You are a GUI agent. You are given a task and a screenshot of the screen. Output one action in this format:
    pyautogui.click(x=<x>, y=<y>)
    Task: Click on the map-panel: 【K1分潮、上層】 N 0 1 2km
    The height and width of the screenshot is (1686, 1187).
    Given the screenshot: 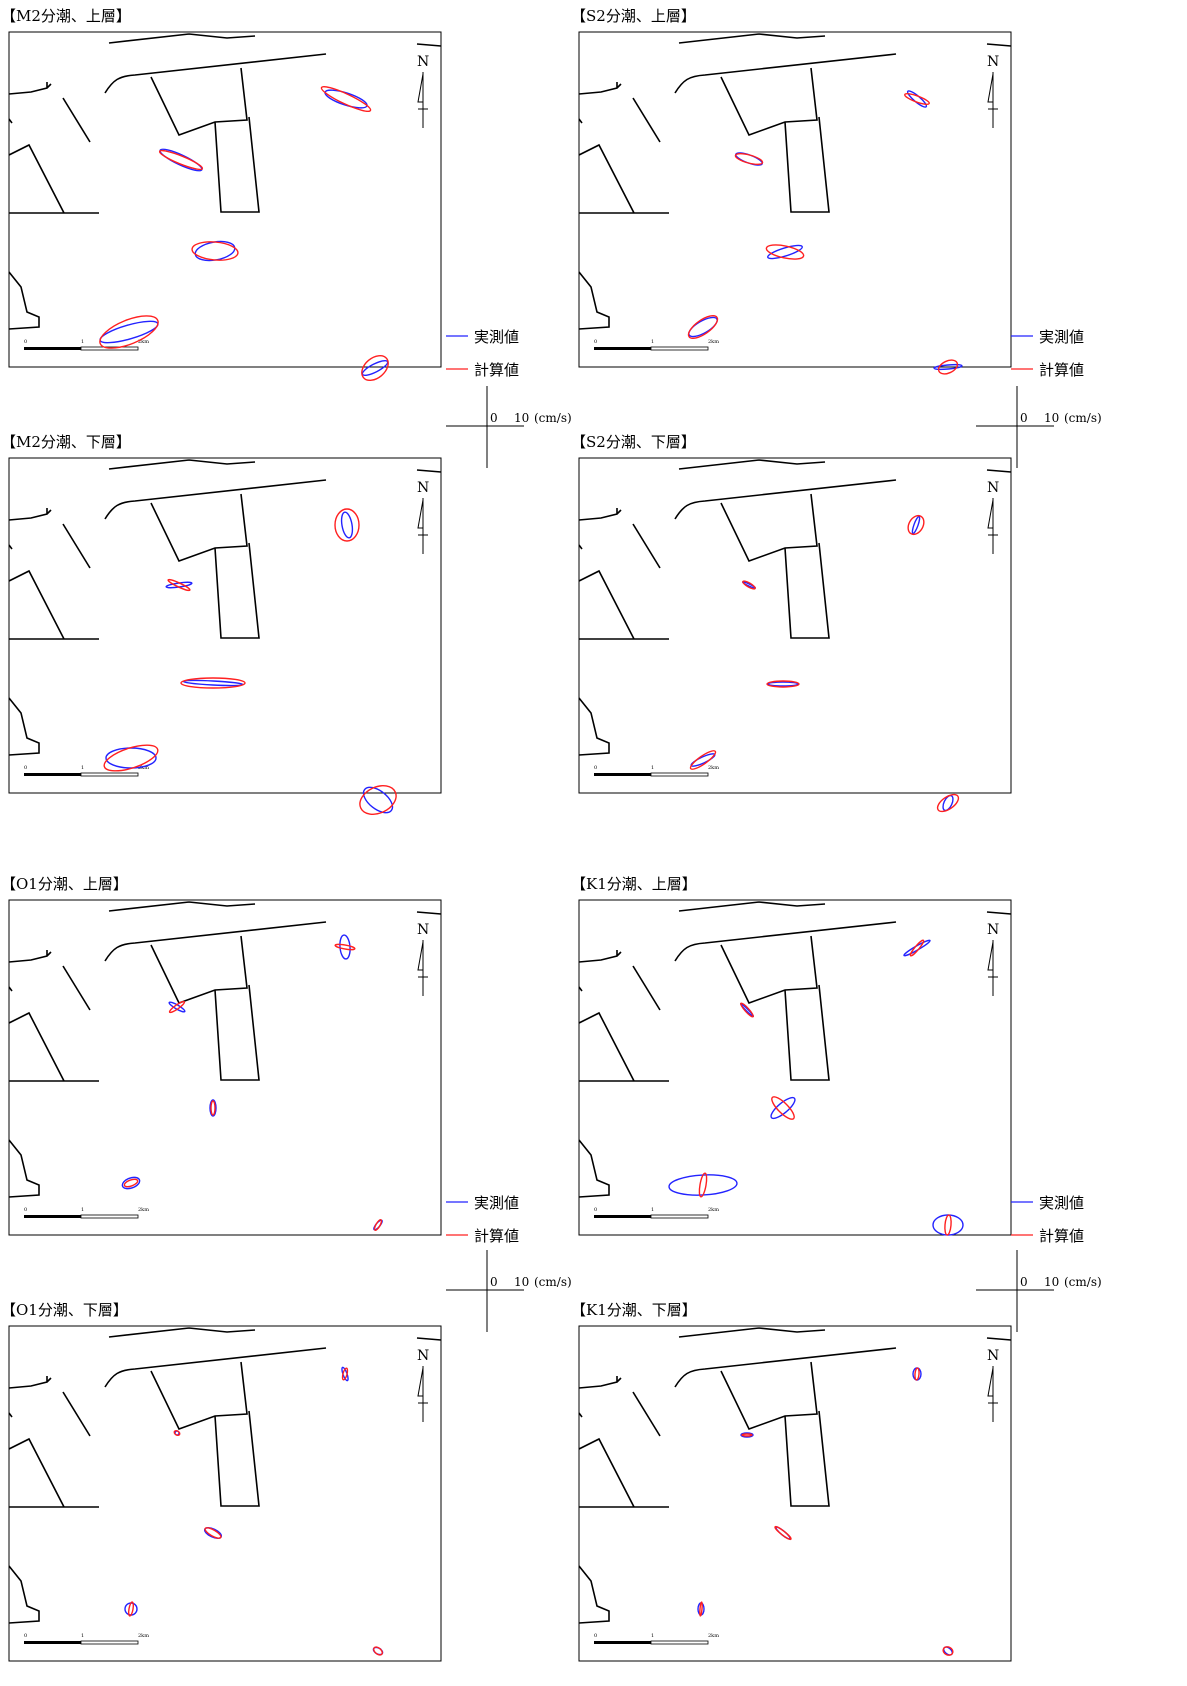 What is the action you would take?
    pyautogui.click(x=791, y=1055)
    